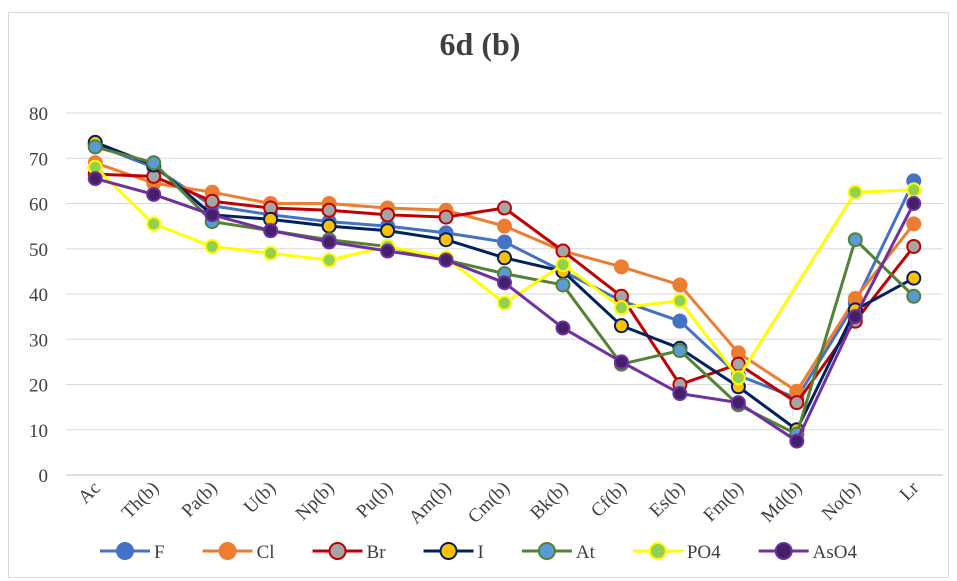 The image size is (957, 581). What do you see at coordinates (266, 552) in the screenshot?
I see `legend-label: Cl` at bounding box center [266, 552].